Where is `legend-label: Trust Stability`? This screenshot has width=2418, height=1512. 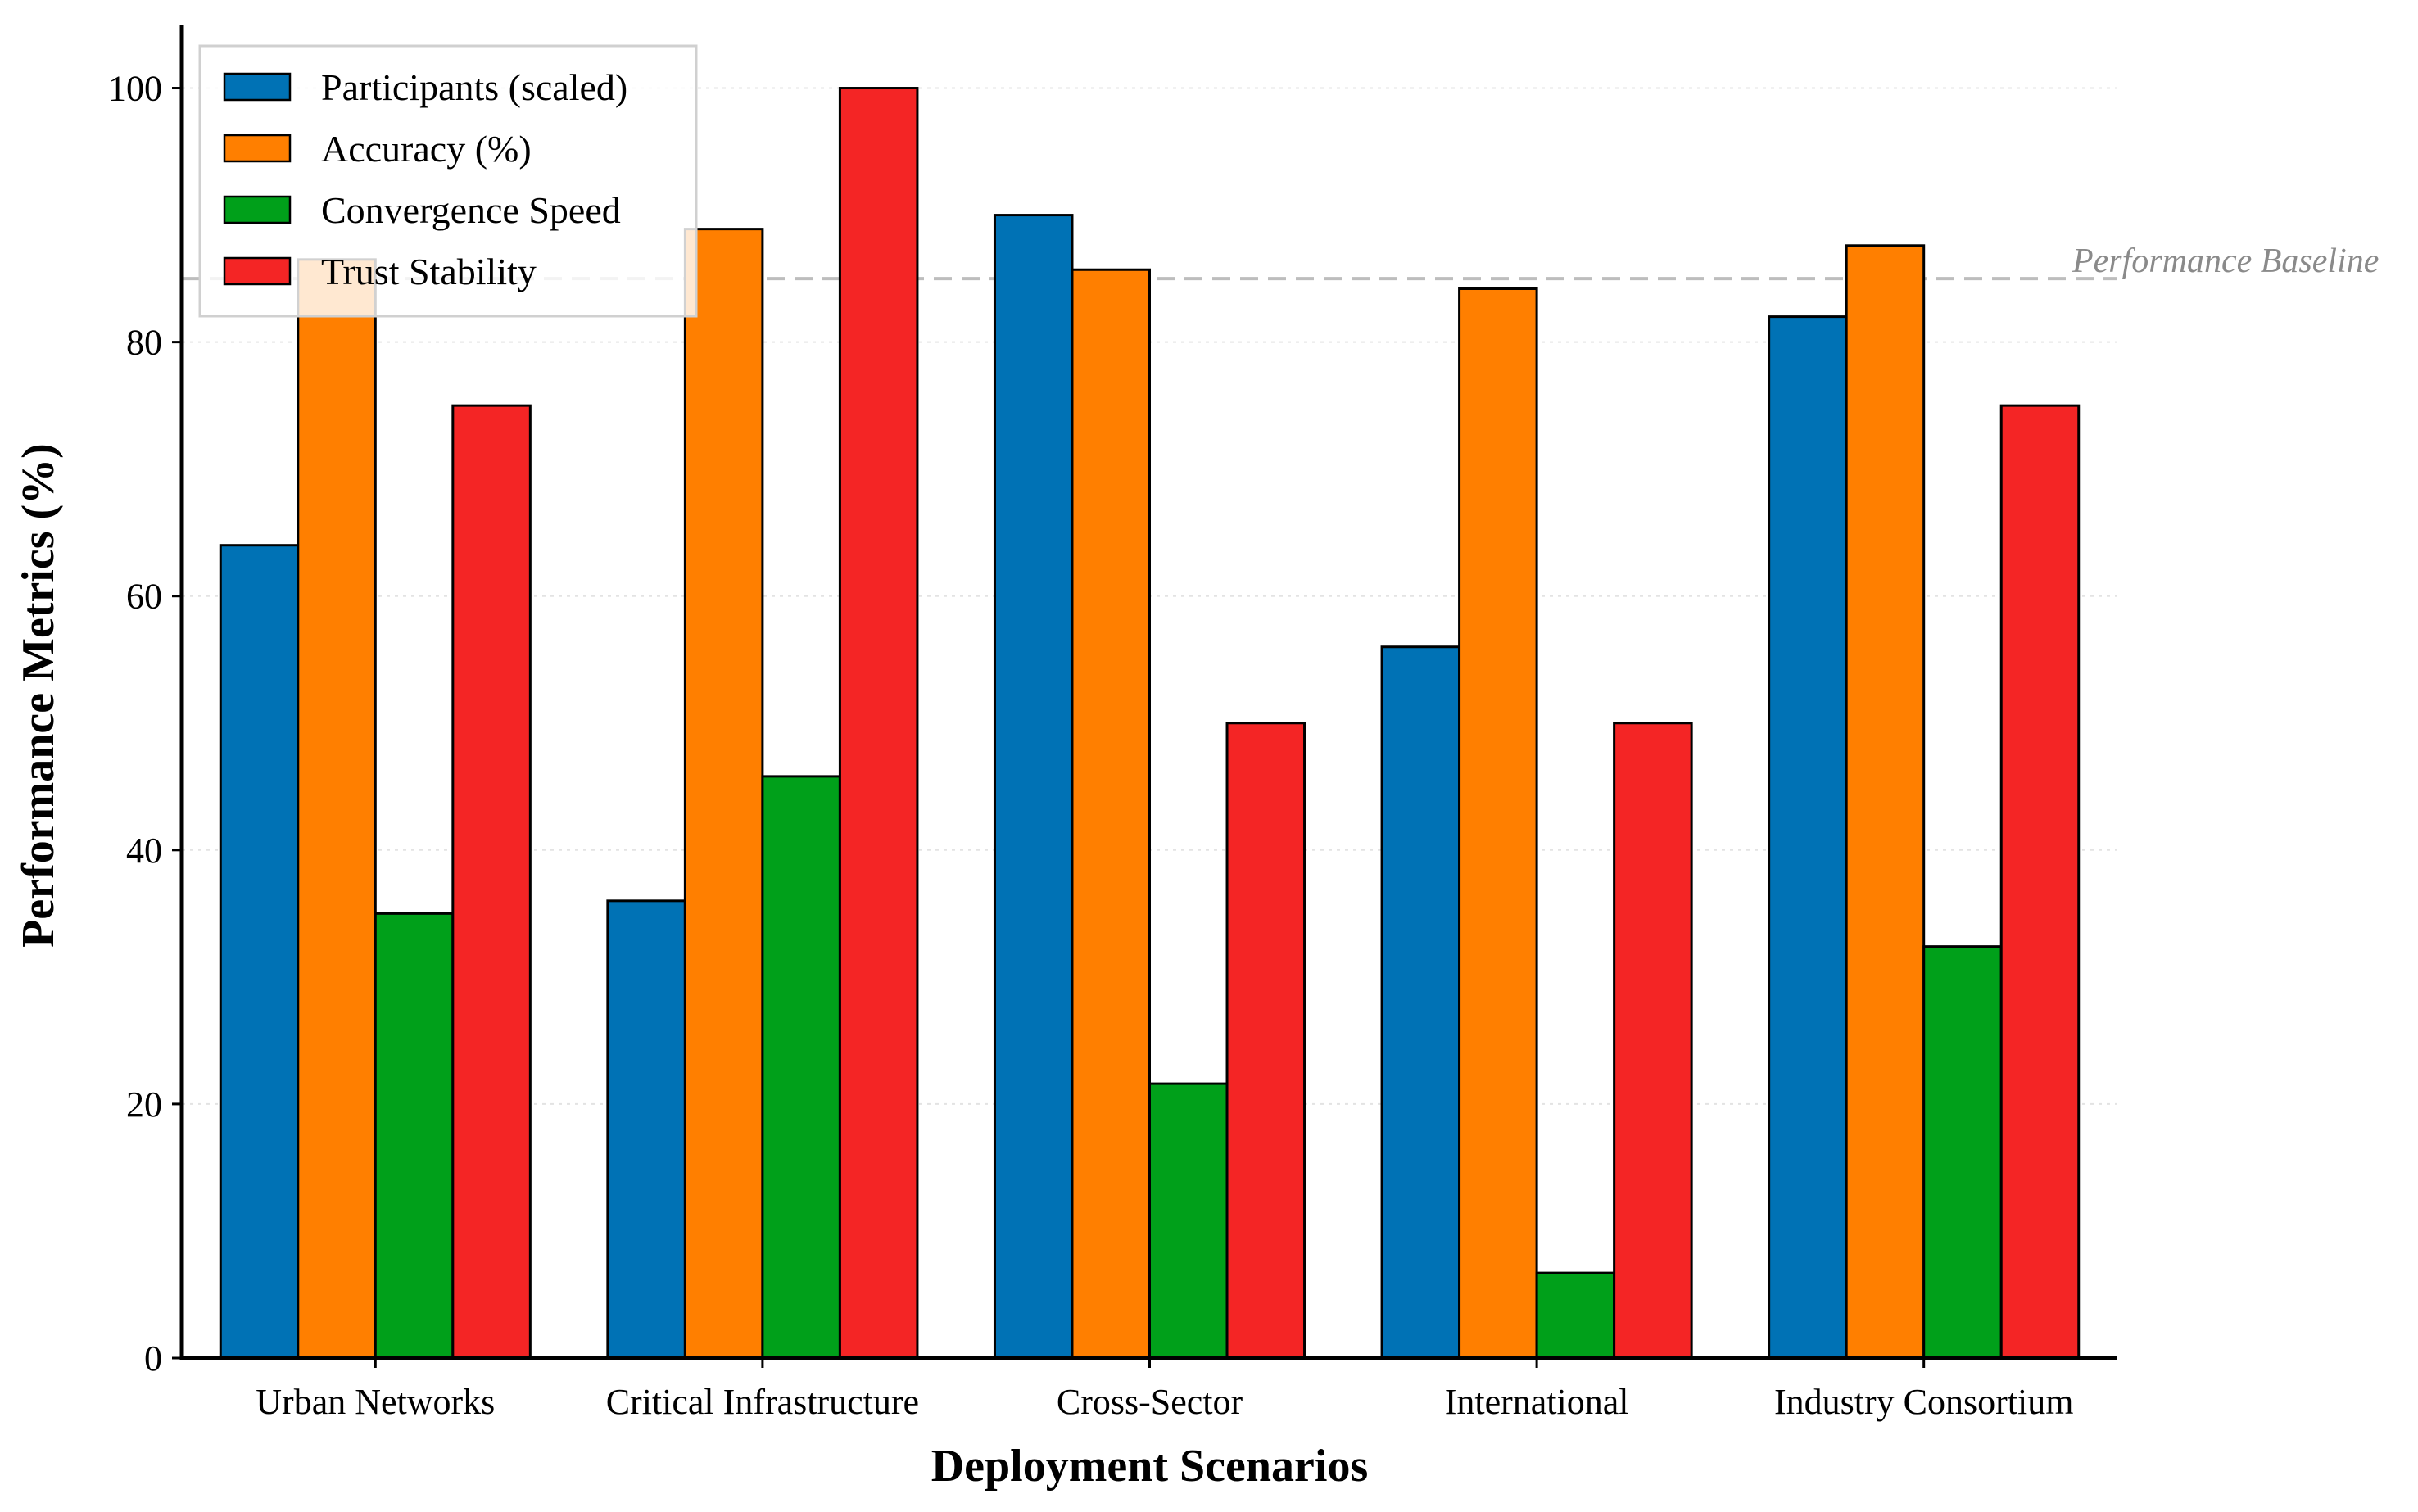
legend-label: Trust Stability is located at coordinates (429, 272).